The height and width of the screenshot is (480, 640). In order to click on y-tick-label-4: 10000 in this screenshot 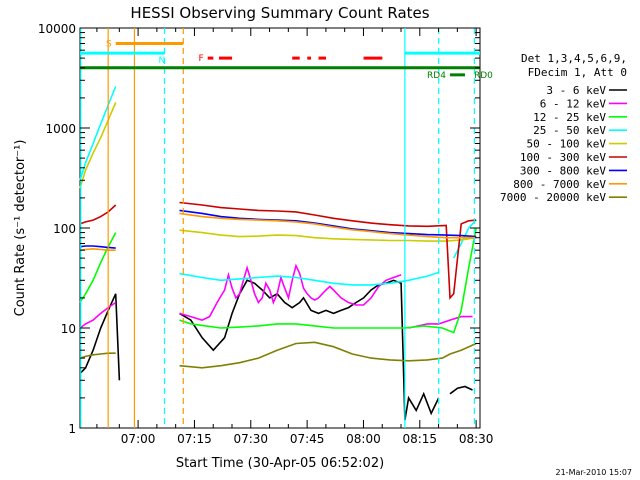, I will do `click(57, 29)`.